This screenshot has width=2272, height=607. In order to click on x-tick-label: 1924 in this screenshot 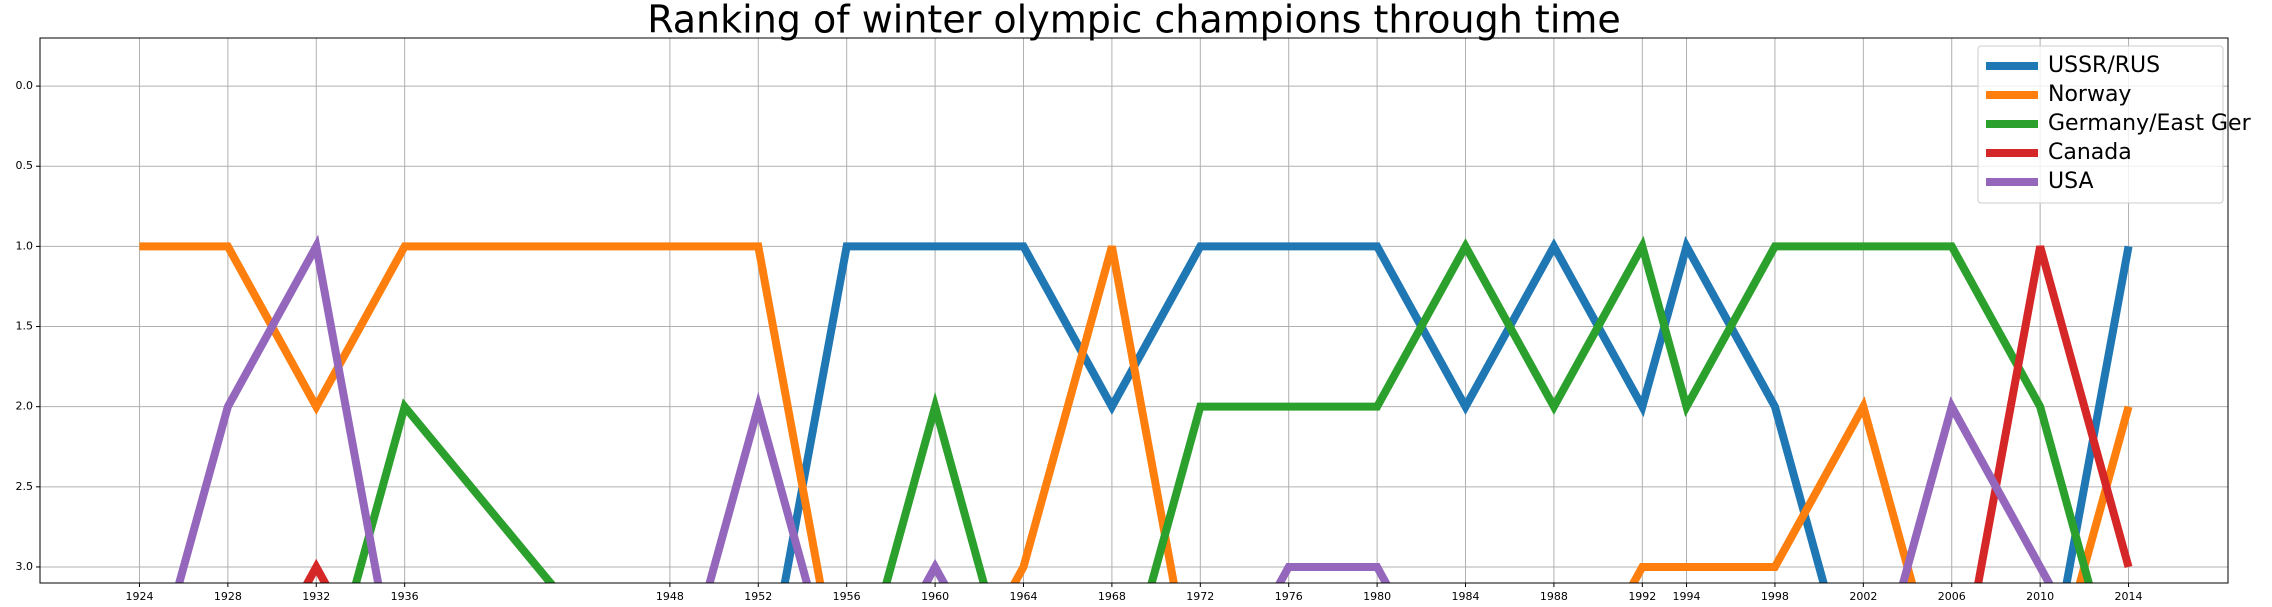, I will do `click(139, 596)`.